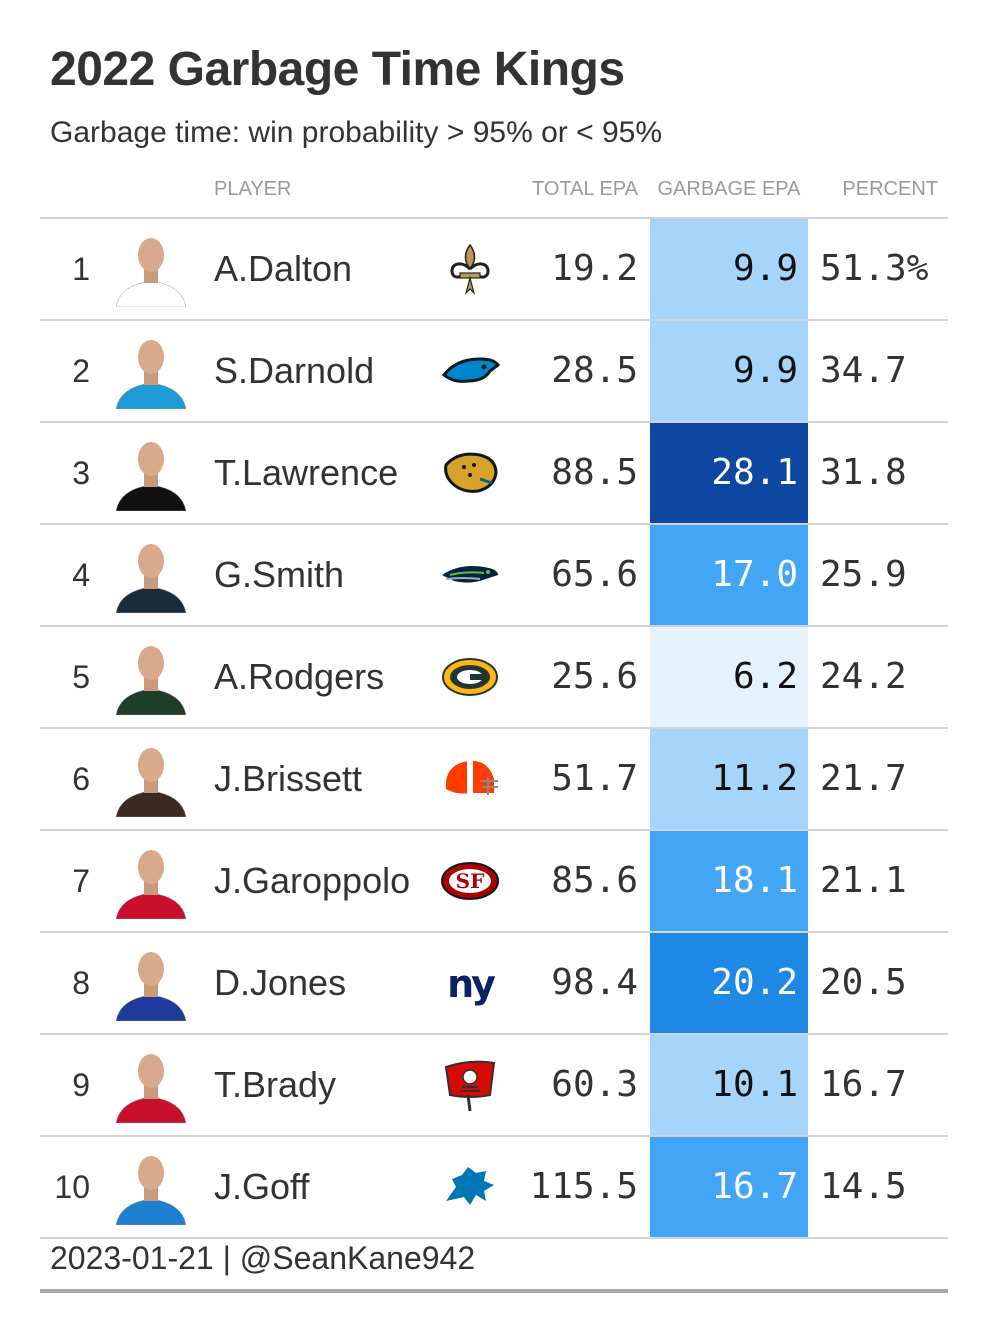 This screenshot has height=1330, width=988. Describe the element at coordinates (470, 371) in the screenshot. I see `panthers-icon` at that location.